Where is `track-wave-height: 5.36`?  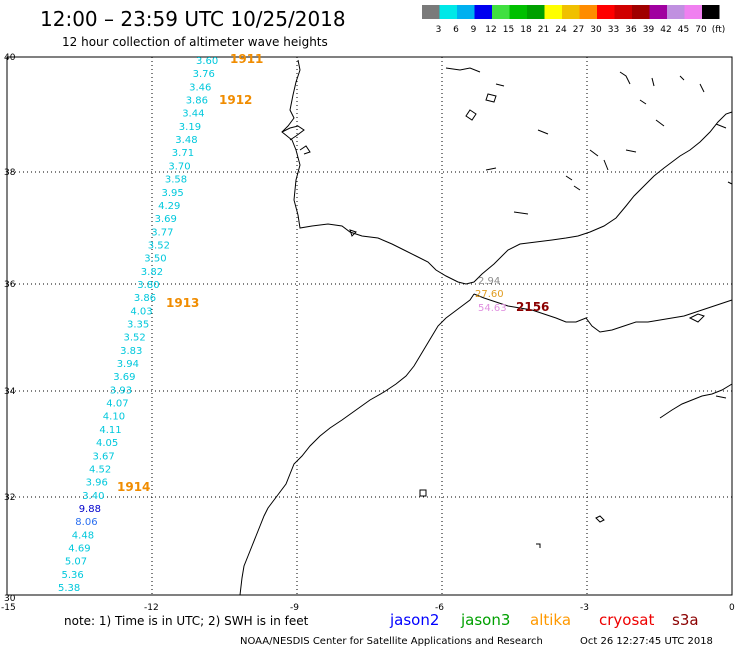 track-wave-height: 5.36 is located at coordinates (73, 575).